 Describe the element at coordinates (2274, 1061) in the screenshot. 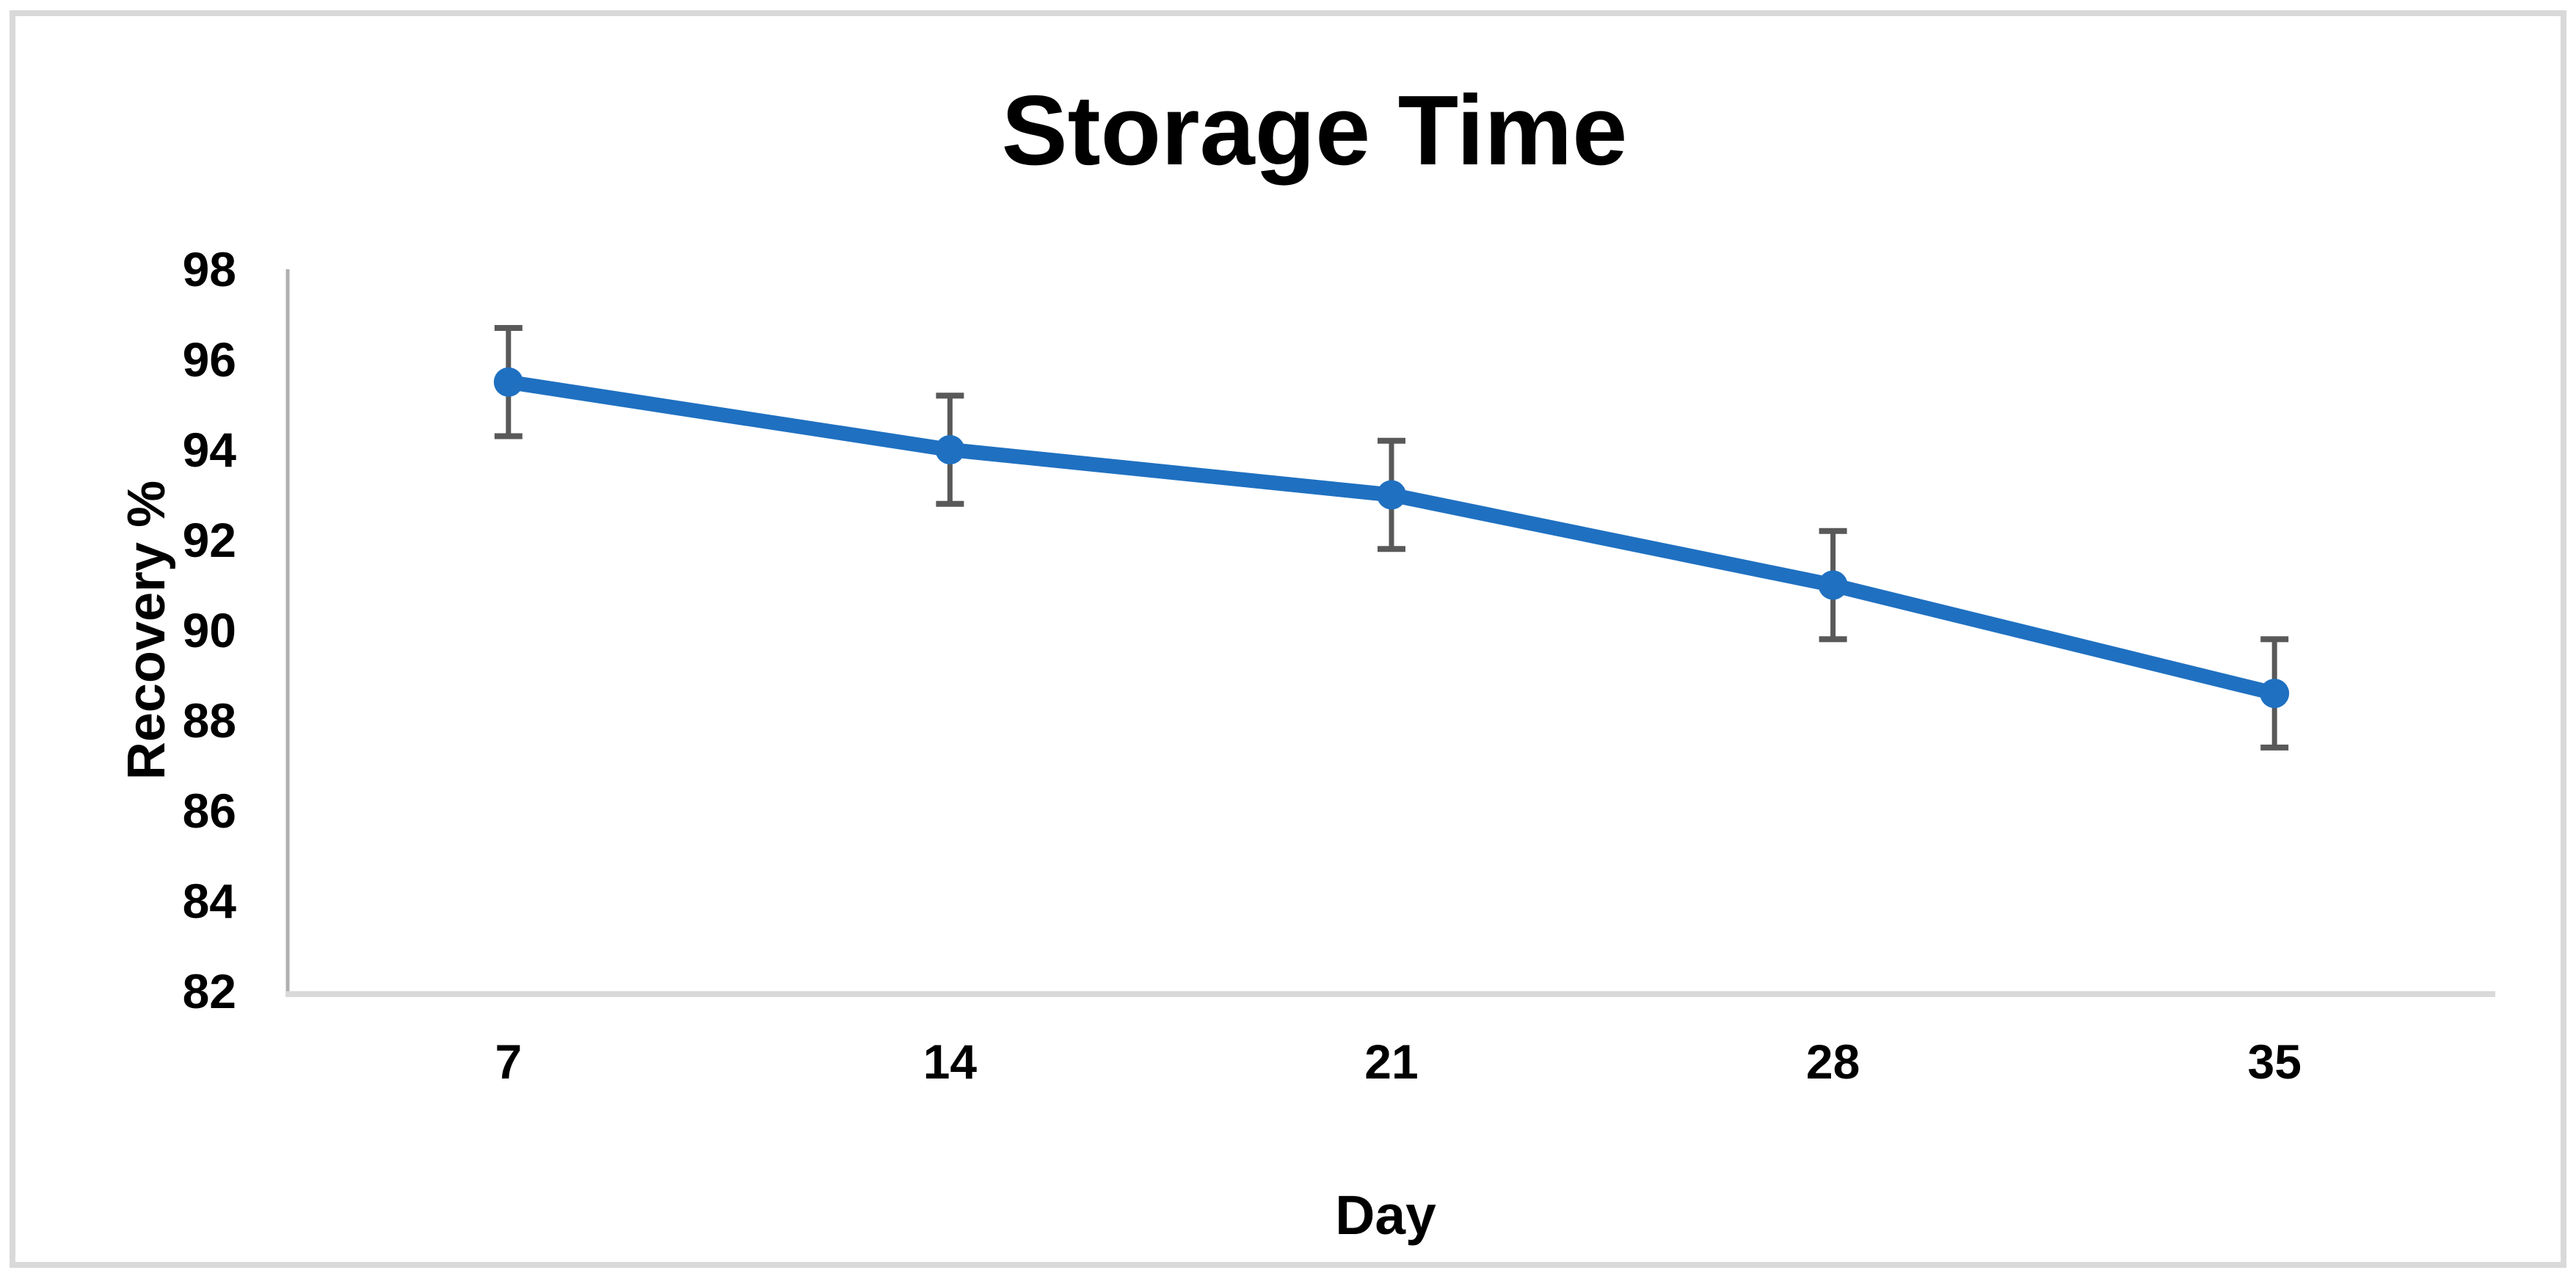

I see `x-tick-label: 35` at that location.